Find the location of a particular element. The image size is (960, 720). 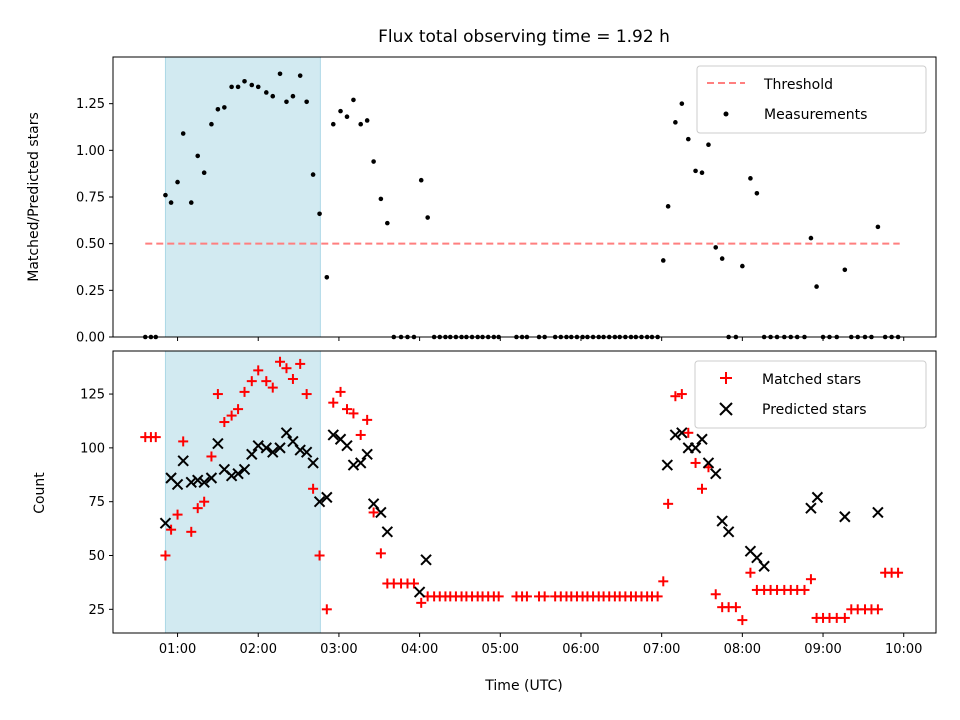

legend-box-bottom is located at coordinates (810, 394).